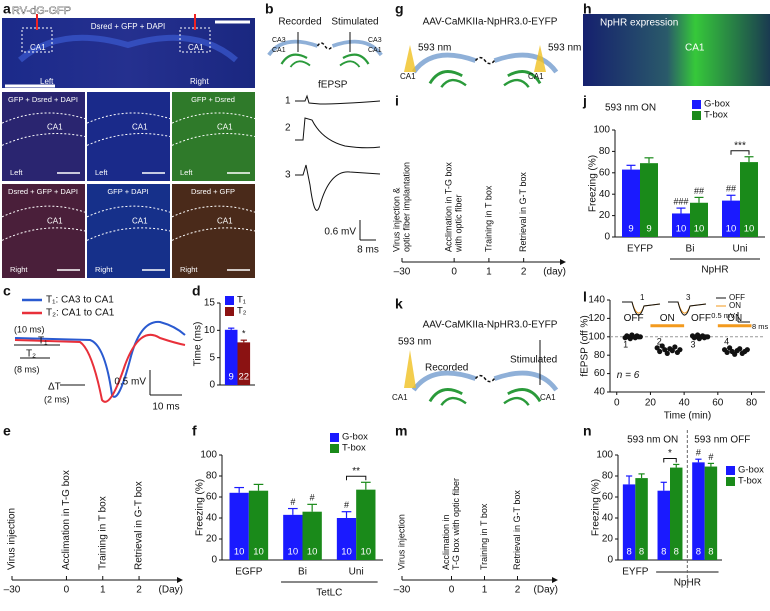 The width and height of the screenshot is (770, 611). What do you see at coordinates (210, 330) in the screenshot?
I see `y-tick-label: 10` at bounding box center [210, 330].